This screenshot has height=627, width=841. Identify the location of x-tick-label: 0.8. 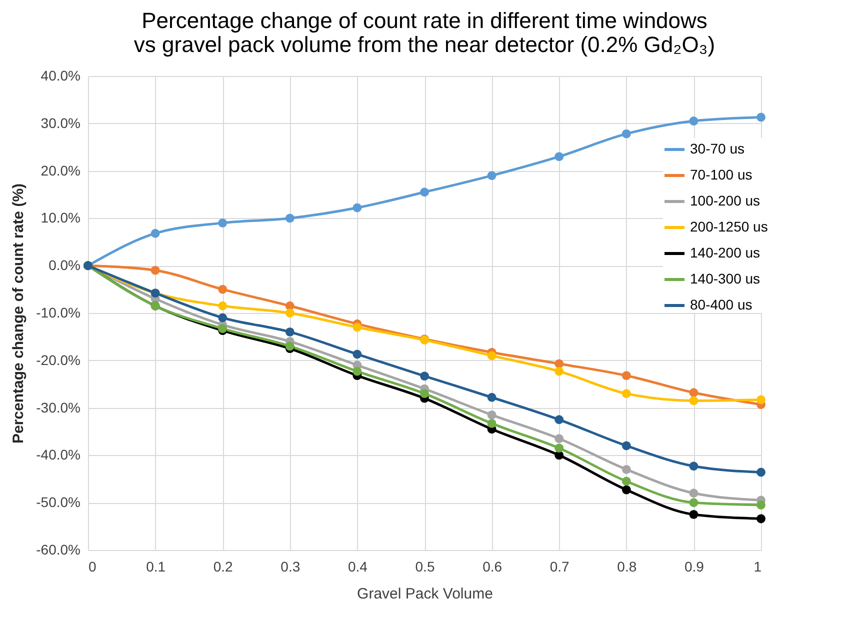
(627, 566).